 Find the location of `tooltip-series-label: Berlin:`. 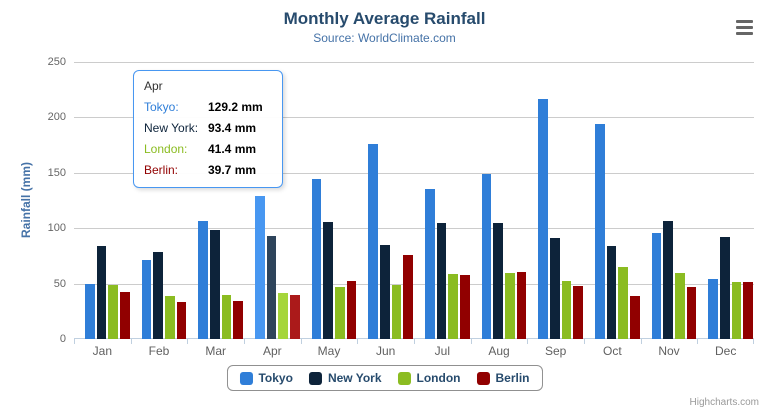

tooltip-series-label: Berlin: is located at coordinates (161, 170).